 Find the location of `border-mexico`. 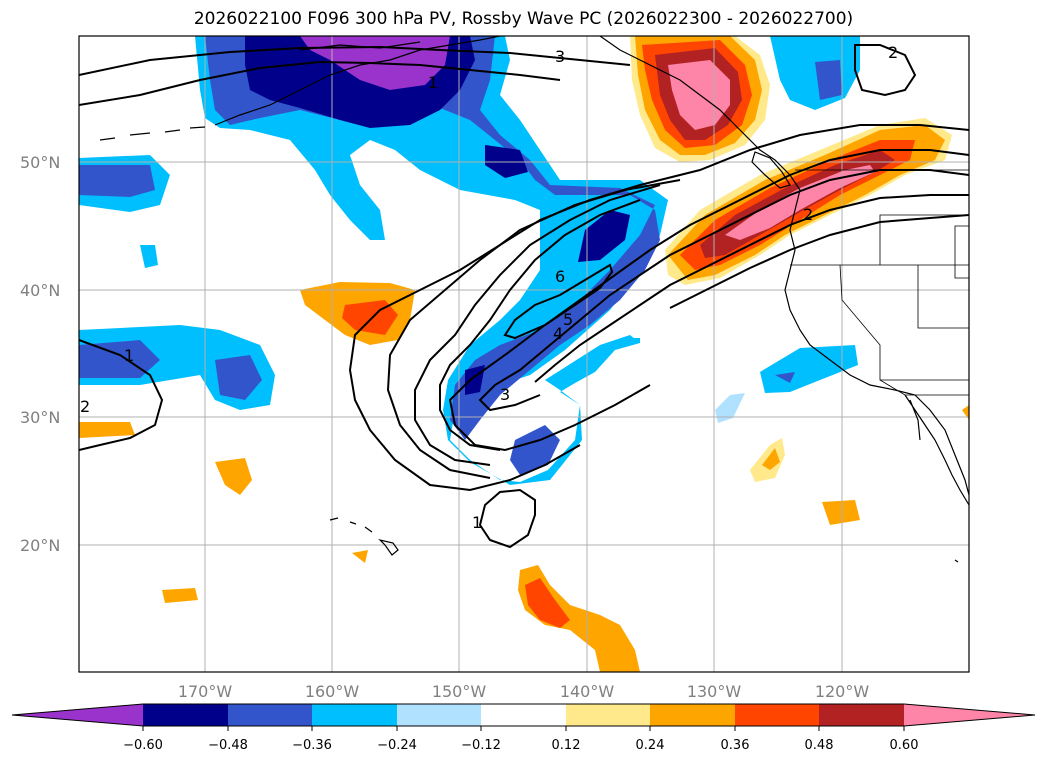

border-mexico is located at coordinates (924, 387).